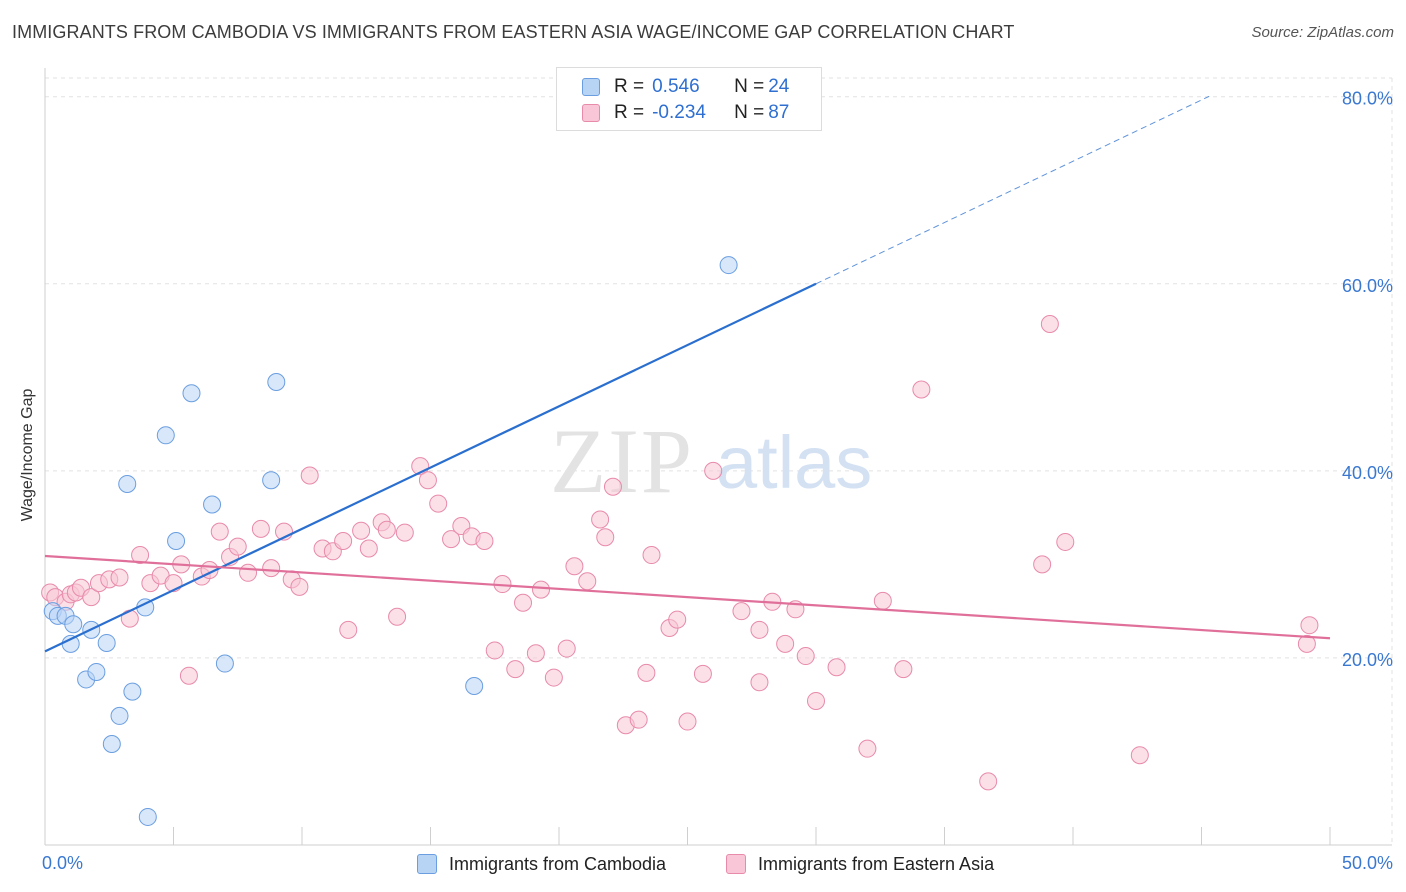  I want to click on trend-line-cambodia-extension, so click(1012, 190).